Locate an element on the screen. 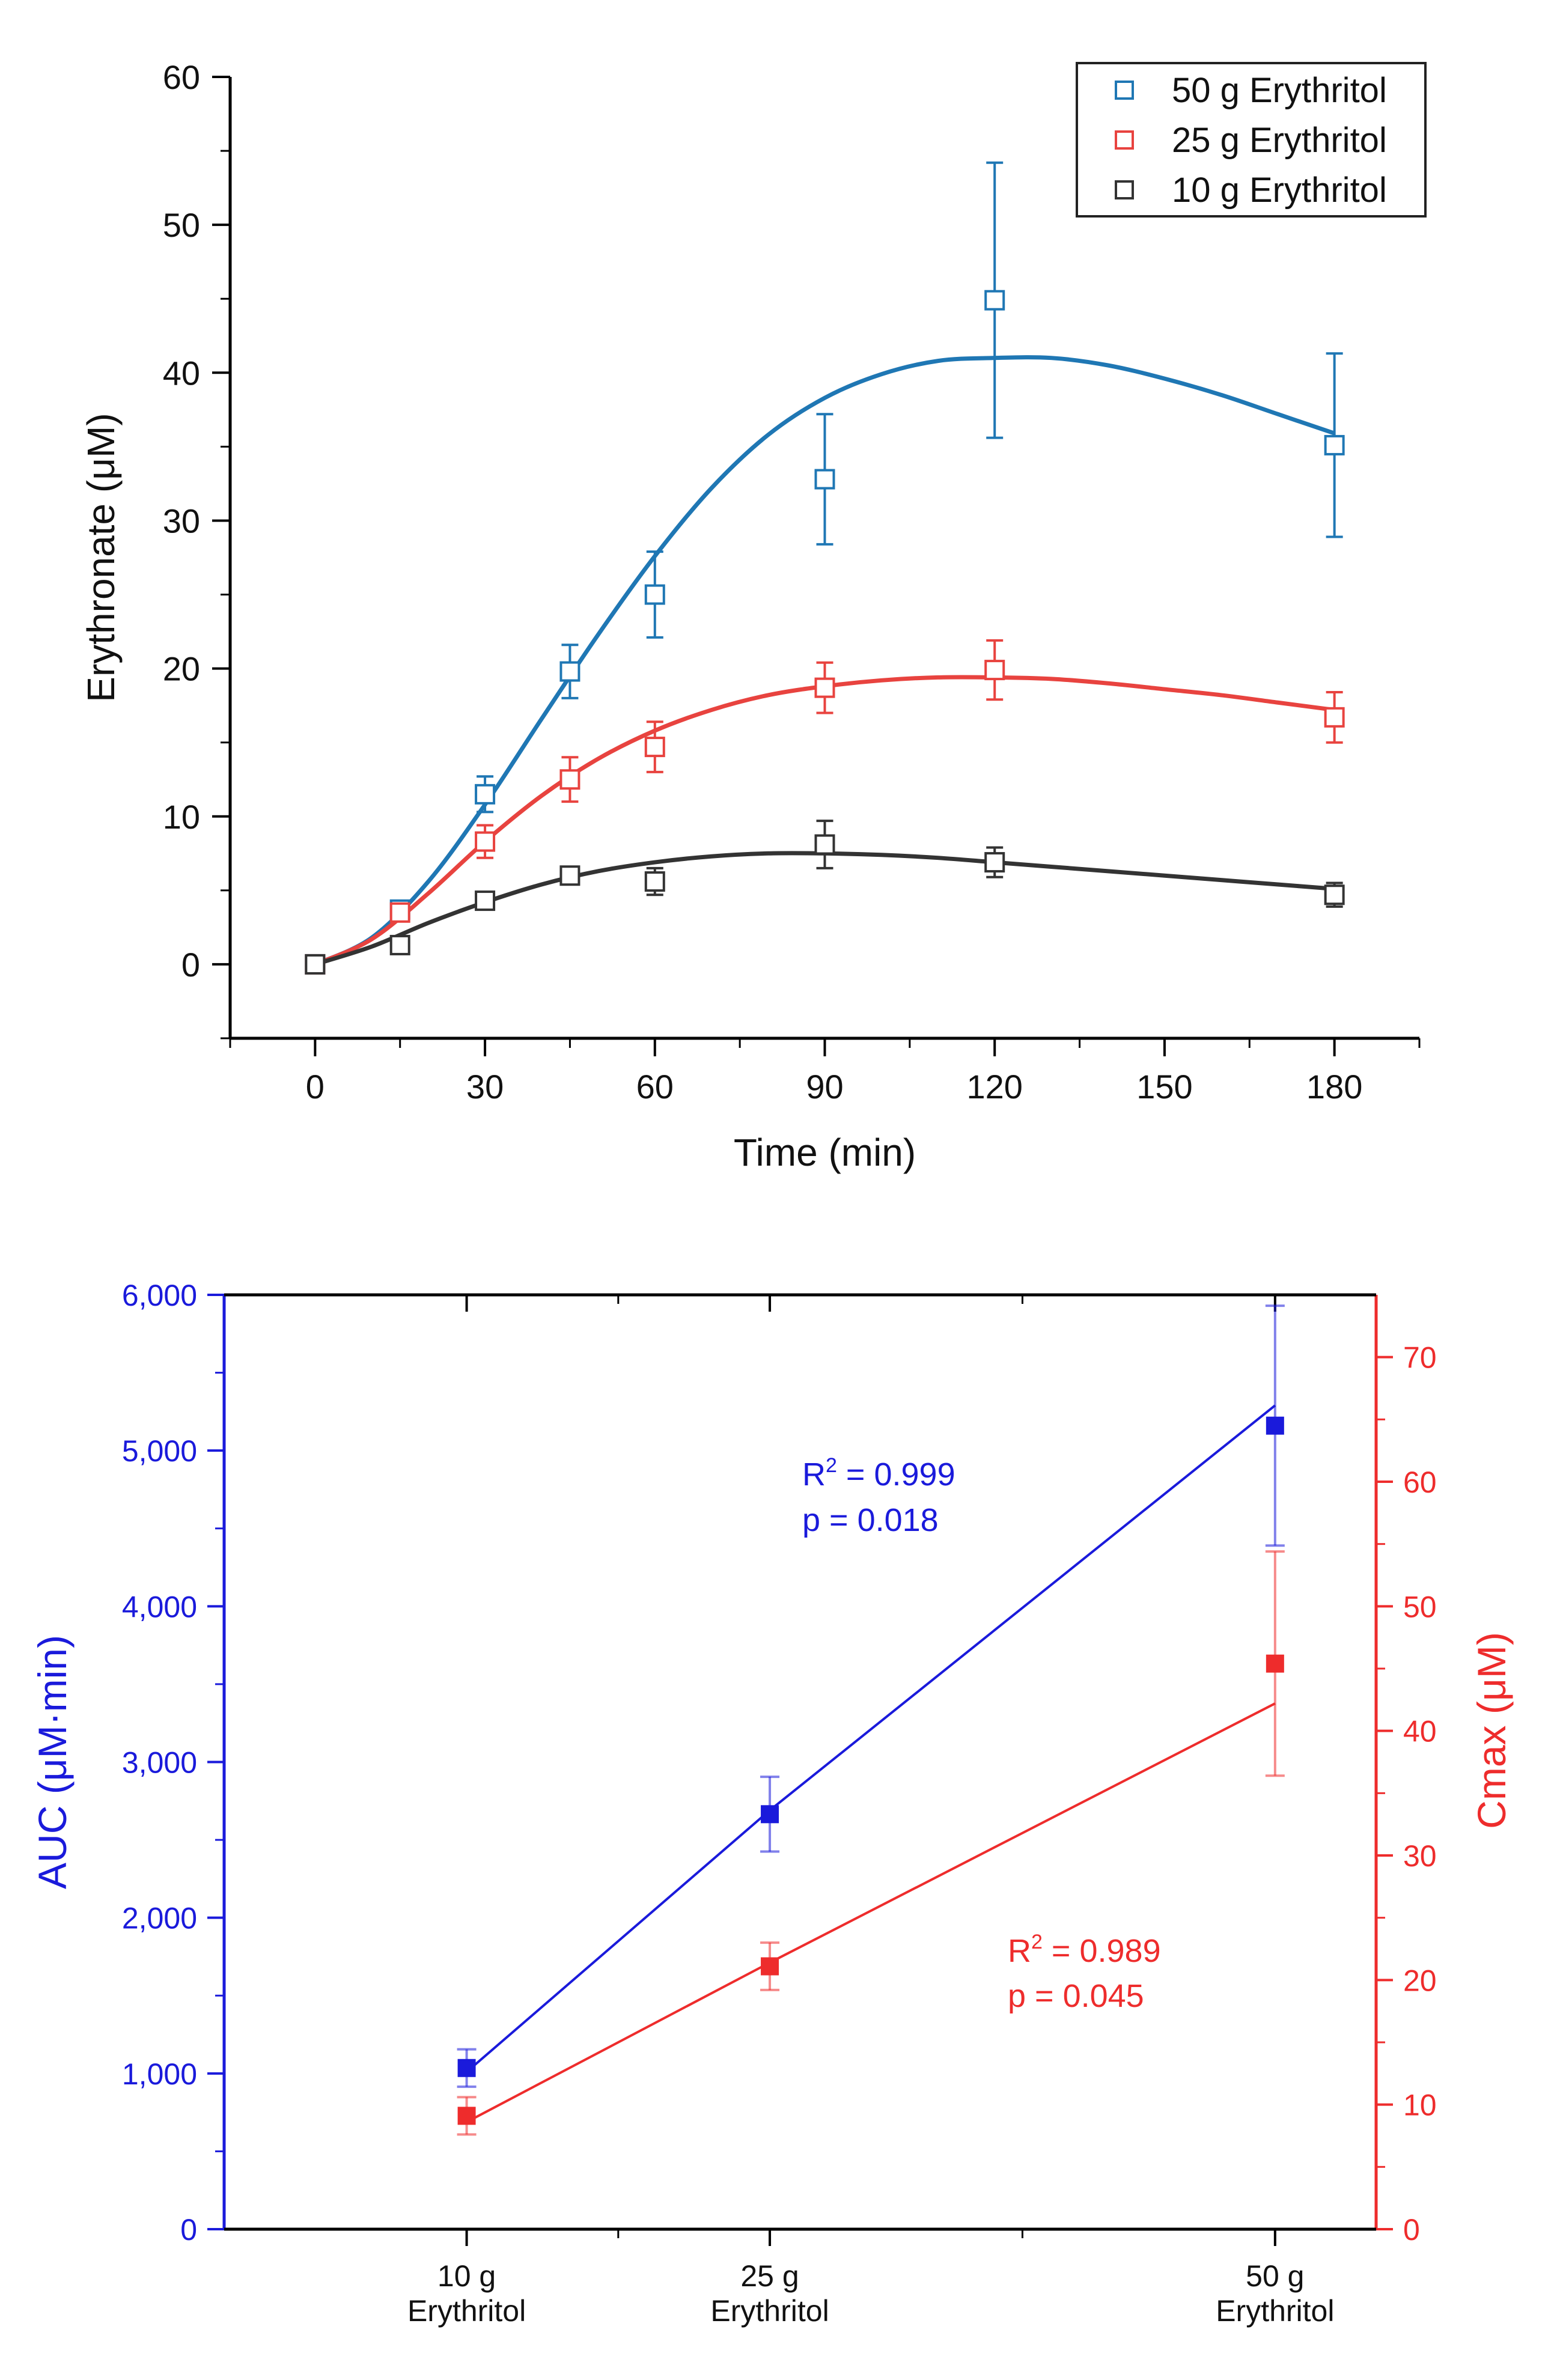 The width and height of the screenshot is (1557, 2380). panel-b-left-tick-label: 4,000 is located at coordinates (159, 1607).